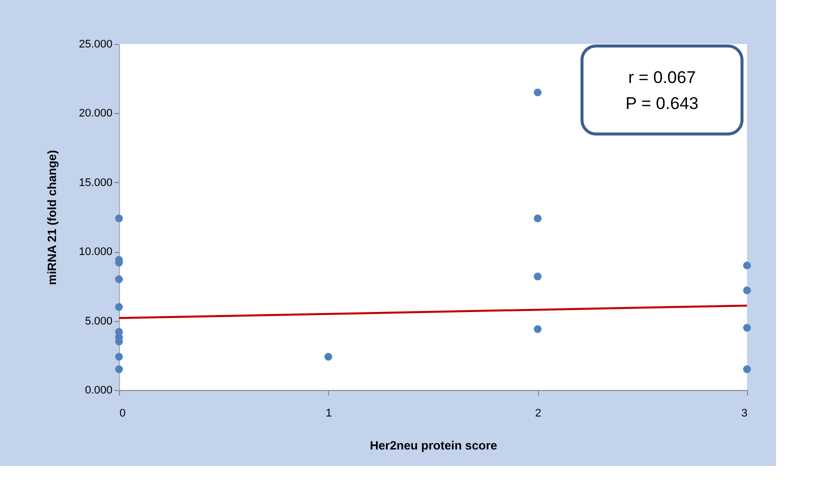  What do you see at coordinates (662, 103) in the screenshot?
I see `annotation: P = 0.643` at bounding box center [662, 103].